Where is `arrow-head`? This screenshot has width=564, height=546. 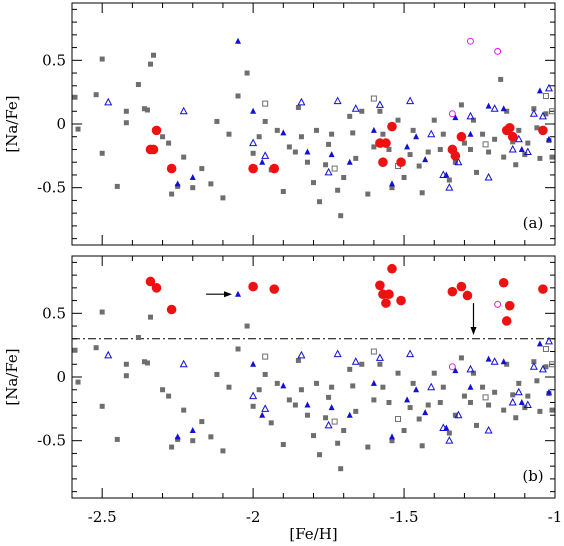 arrow-head is located at coordinates (473, 330).